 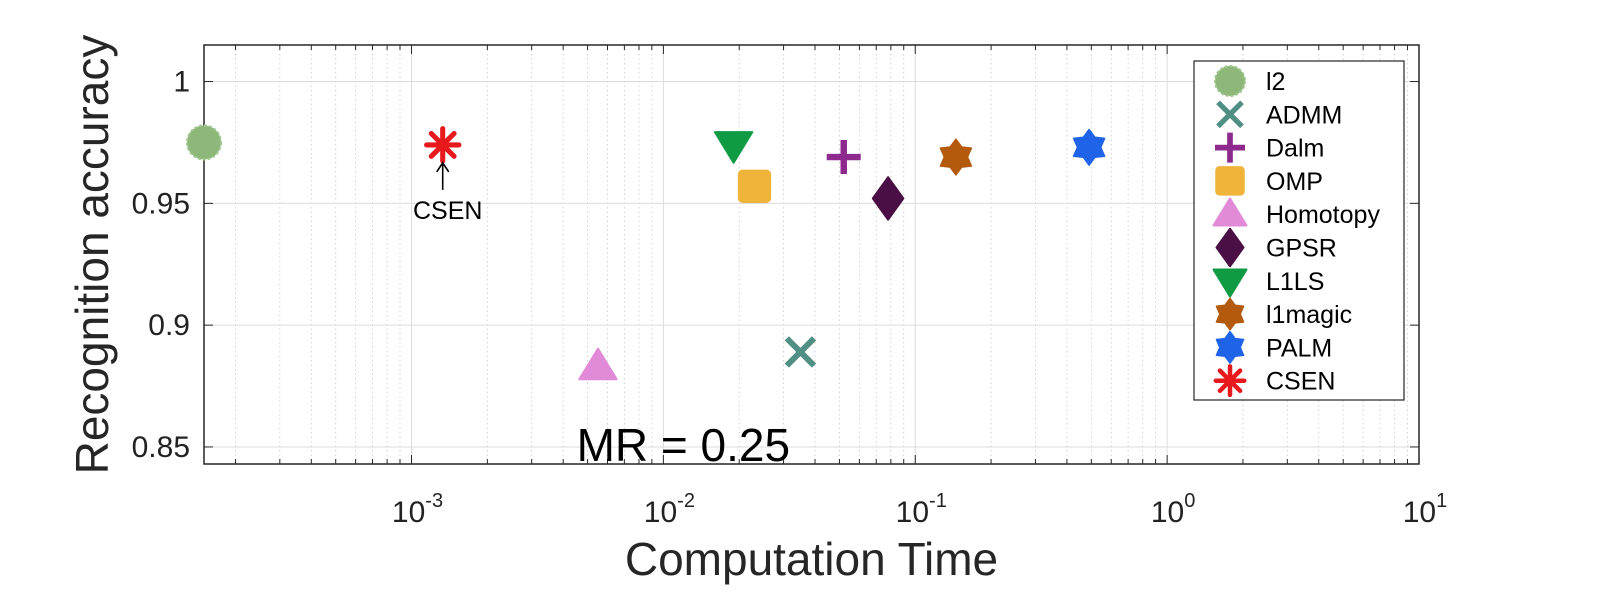 What do you see at coordinates (733, 147) in the screenshot?
I see `point-l1ls` at bounding box center [733, 147].